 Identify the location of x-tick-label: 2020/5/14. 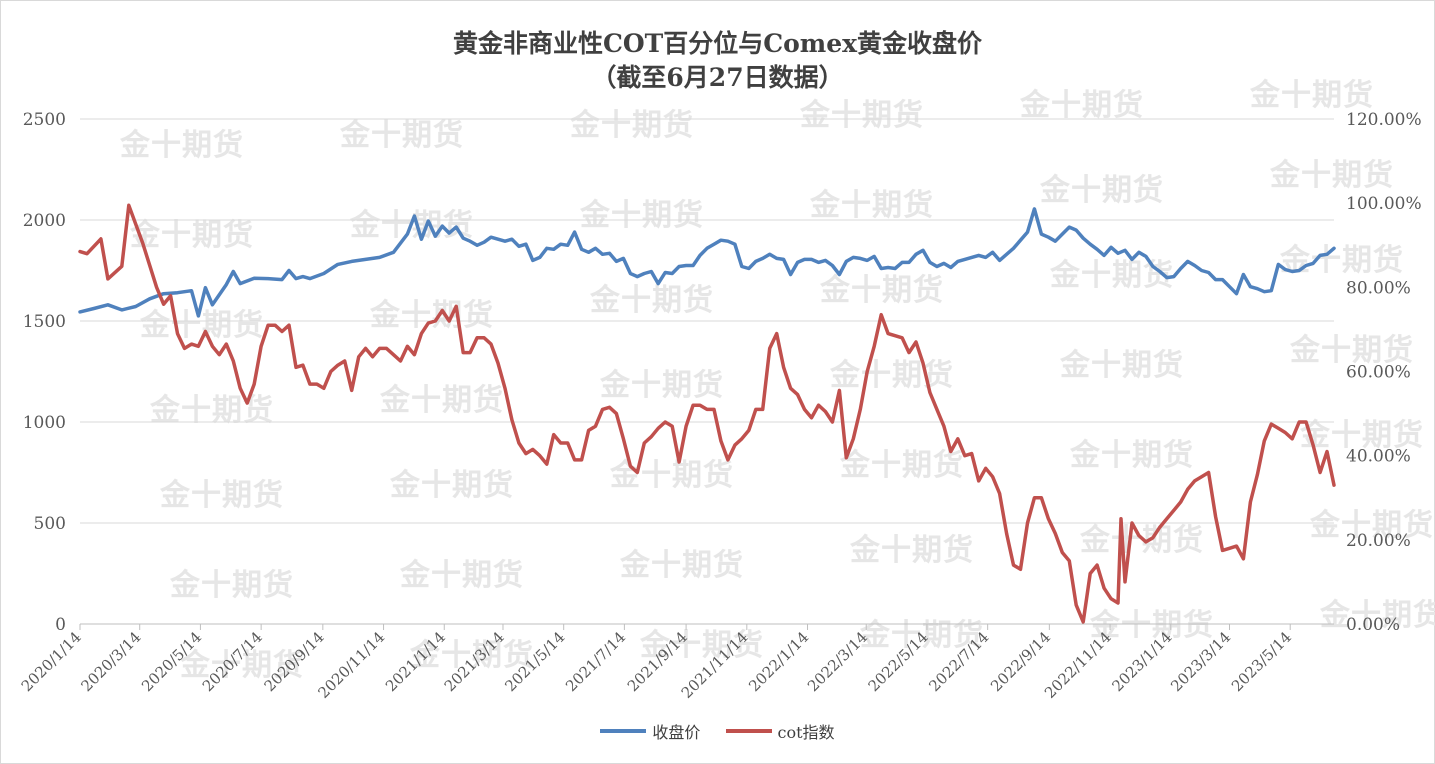
(171, 661).